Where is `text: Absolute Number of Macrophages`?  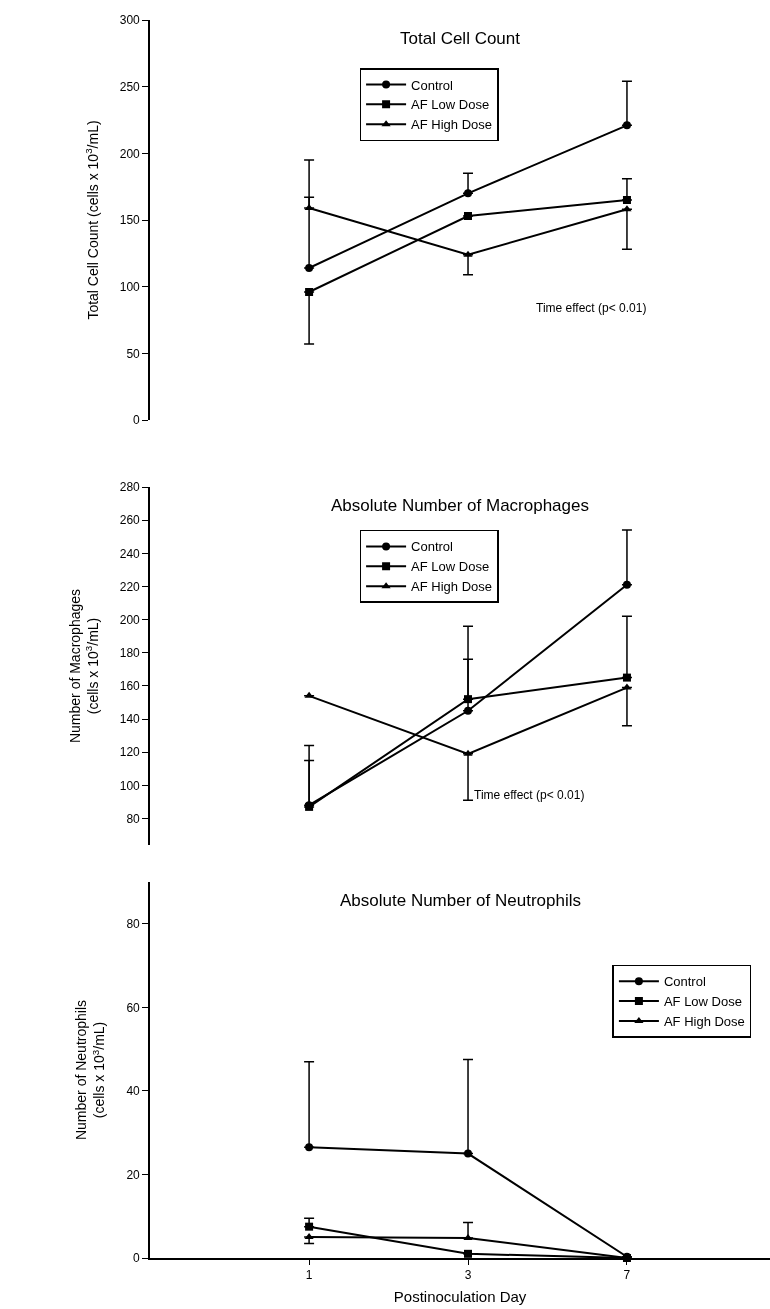 text: Absolute Number of Macrophages is located at coordinates (460, 505).